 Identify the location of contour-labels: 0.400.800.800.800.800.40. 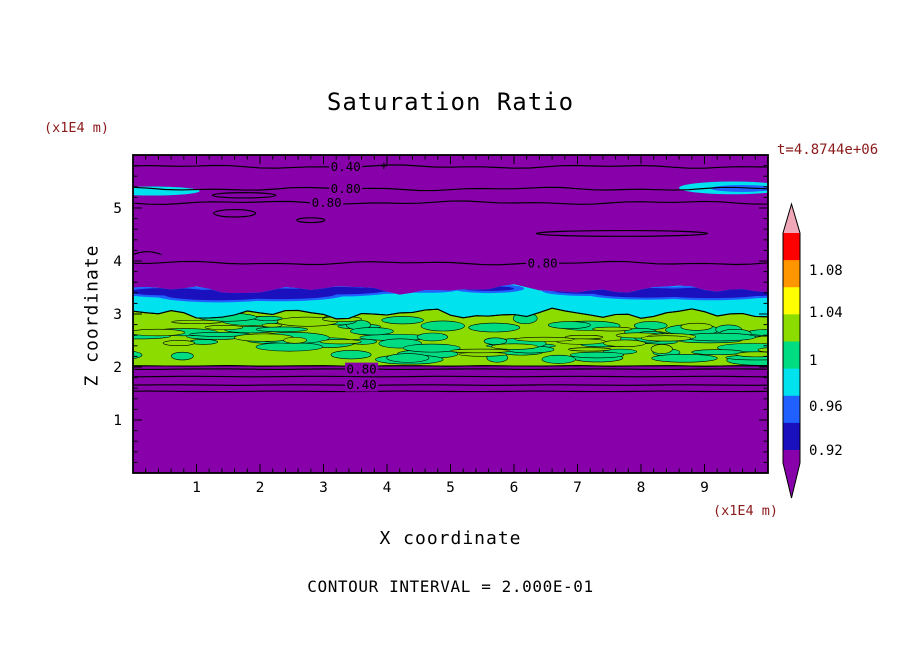
(435, 275).